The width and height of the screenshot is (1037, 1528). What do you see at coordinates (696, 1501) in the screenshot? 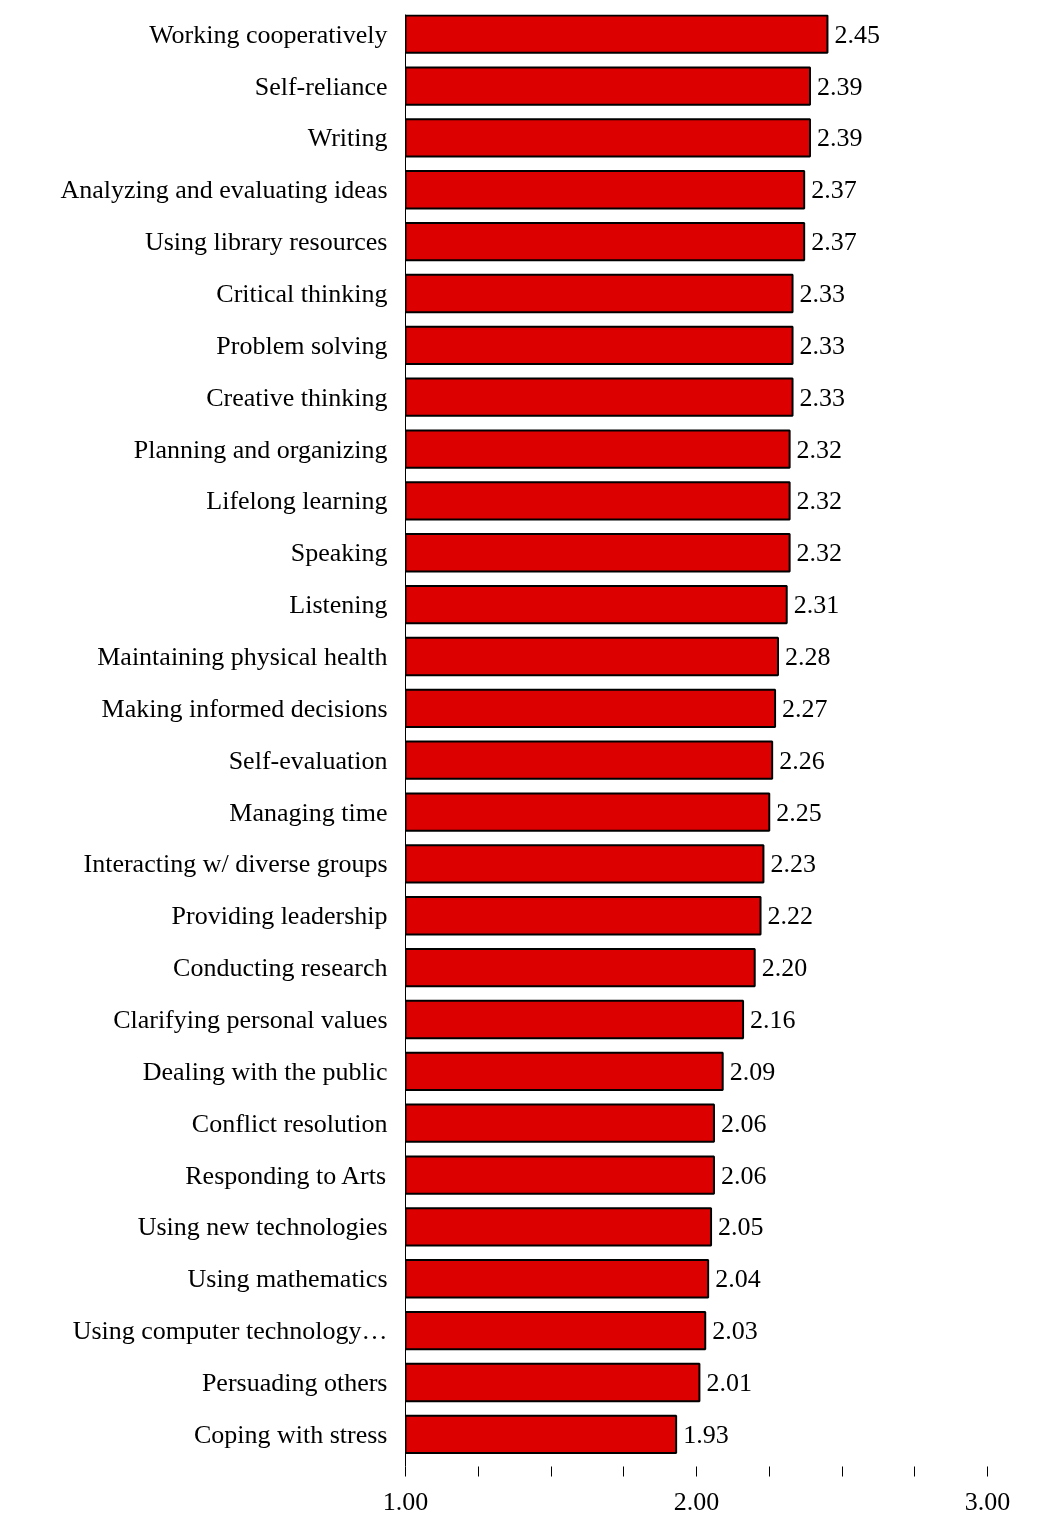
I see `x-tick-label: 2.00` at bounding box center [696, 1501].